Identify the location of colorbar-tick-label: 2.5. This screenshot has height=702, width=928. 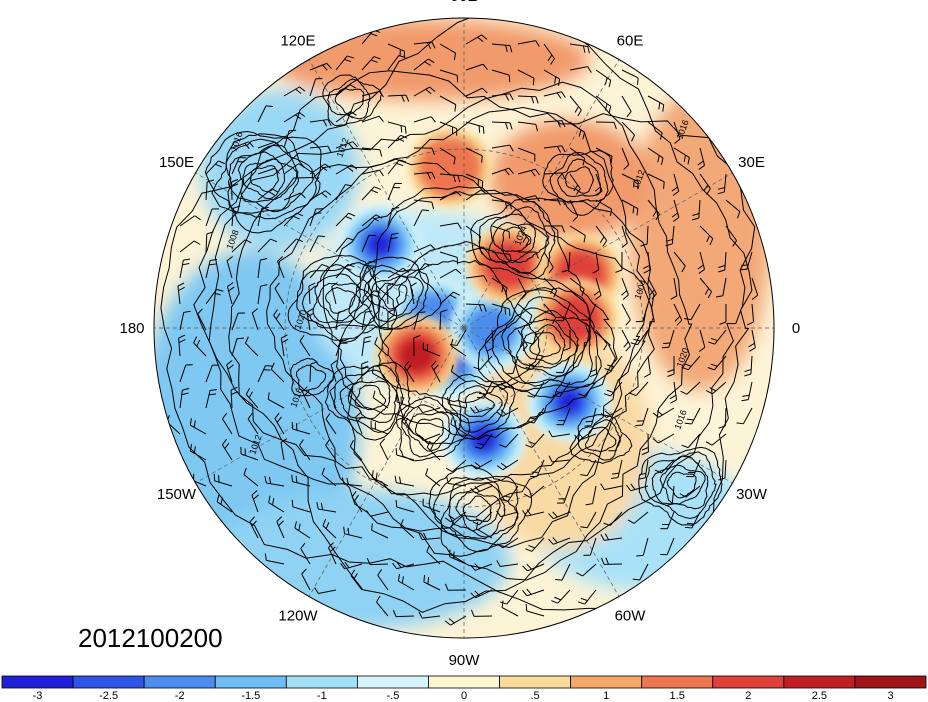
(819, 696).